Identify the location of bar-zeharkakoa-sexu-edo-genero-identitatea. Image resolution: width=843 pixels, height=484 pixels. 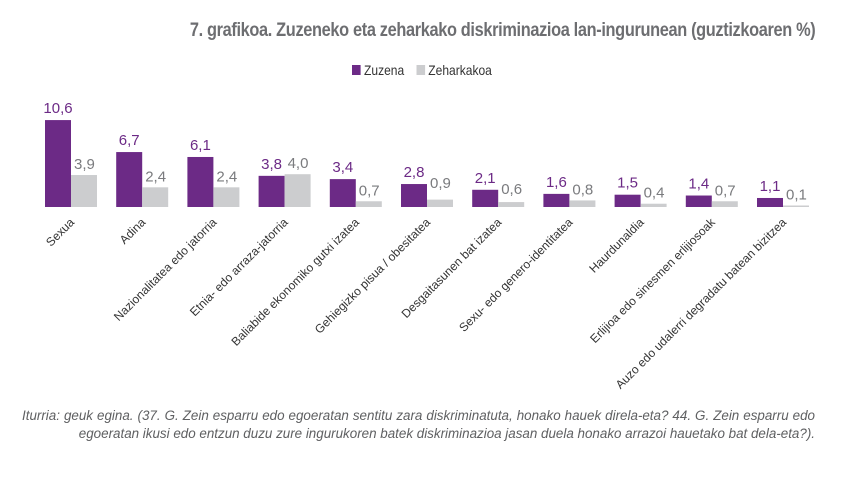
(582, 203).